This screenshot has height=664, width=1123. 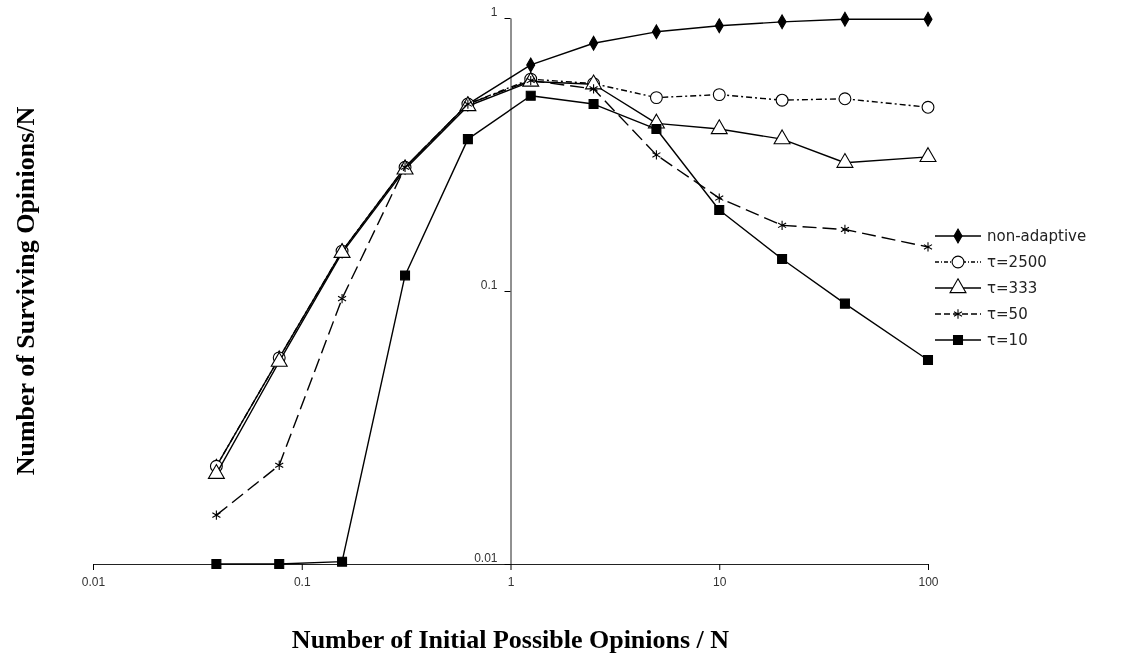 What do you see at coordinates (1007, 314) in the screenshot?
I see `legend-label: τ=50` at bounding box center [1007, 314].